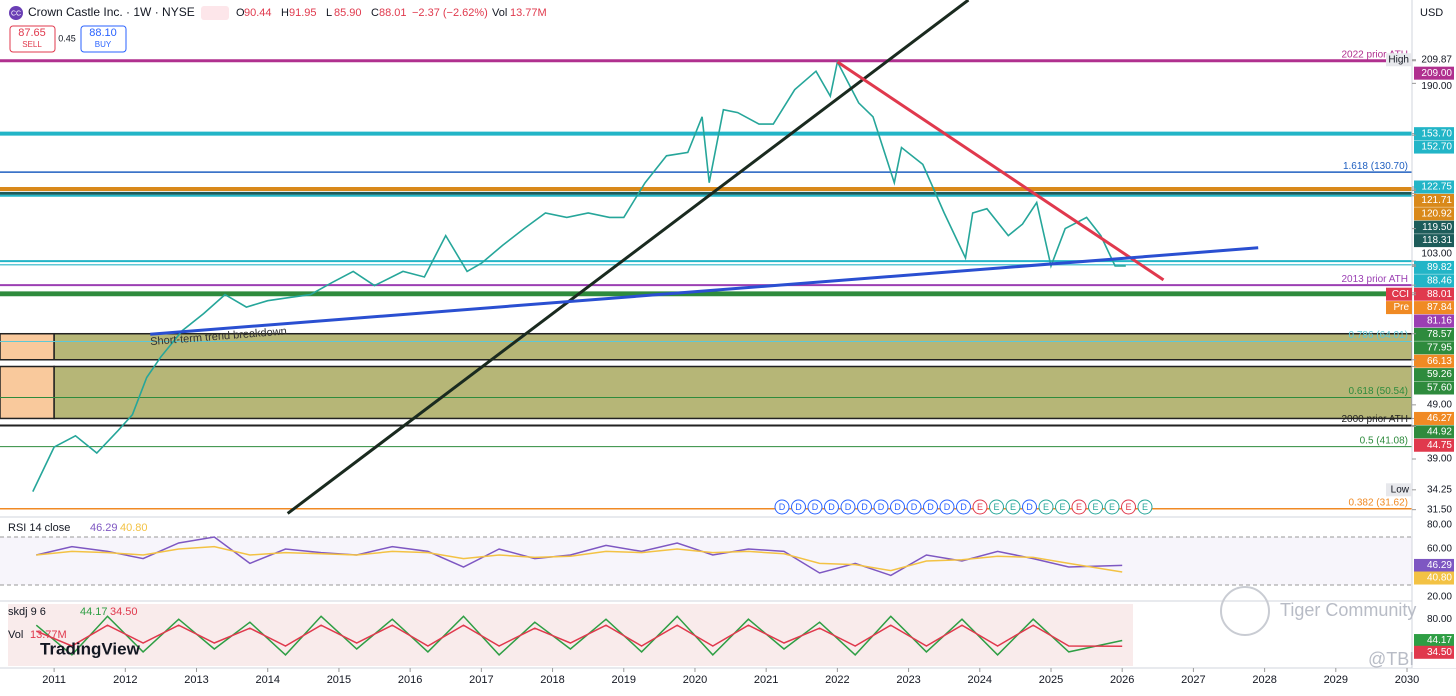  What do you see at coordinates (1193, 680) in the screenshot?
I see `x-tick-label: 2027` at bounding box center [1193, 680].